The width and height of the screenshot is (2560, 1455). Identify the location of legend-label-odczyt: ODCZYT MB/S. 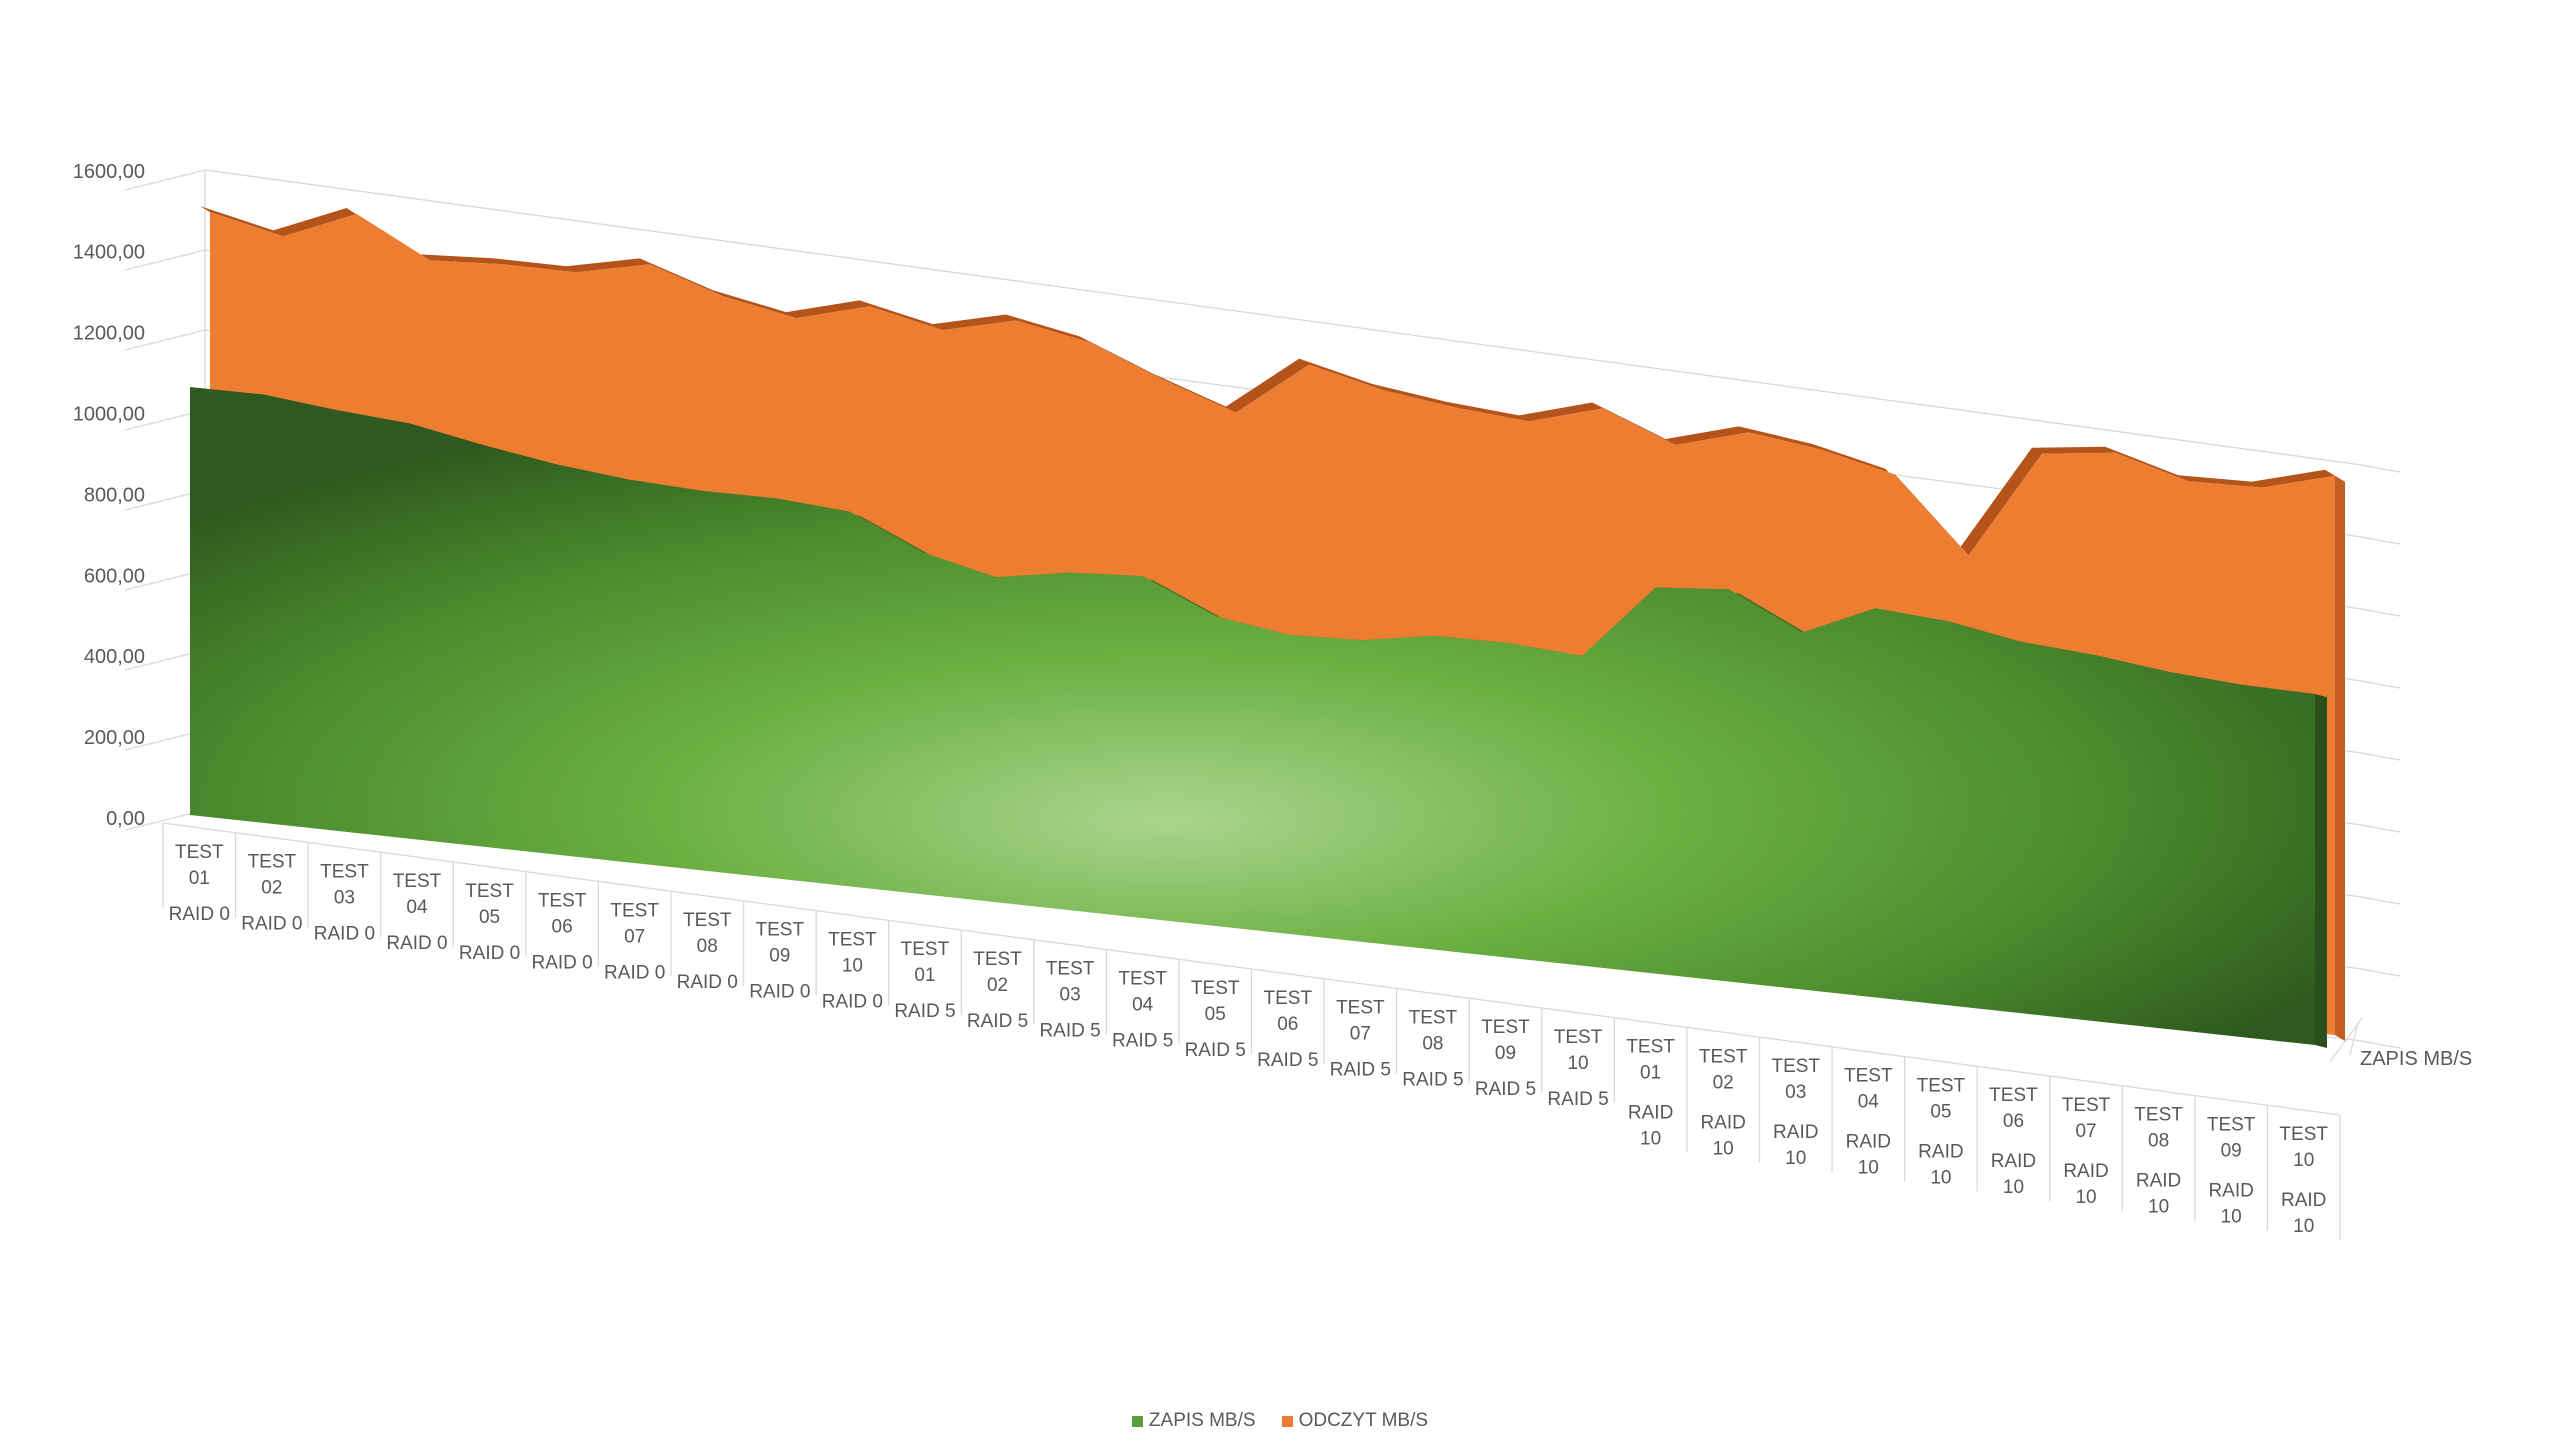
(1363, 1420).